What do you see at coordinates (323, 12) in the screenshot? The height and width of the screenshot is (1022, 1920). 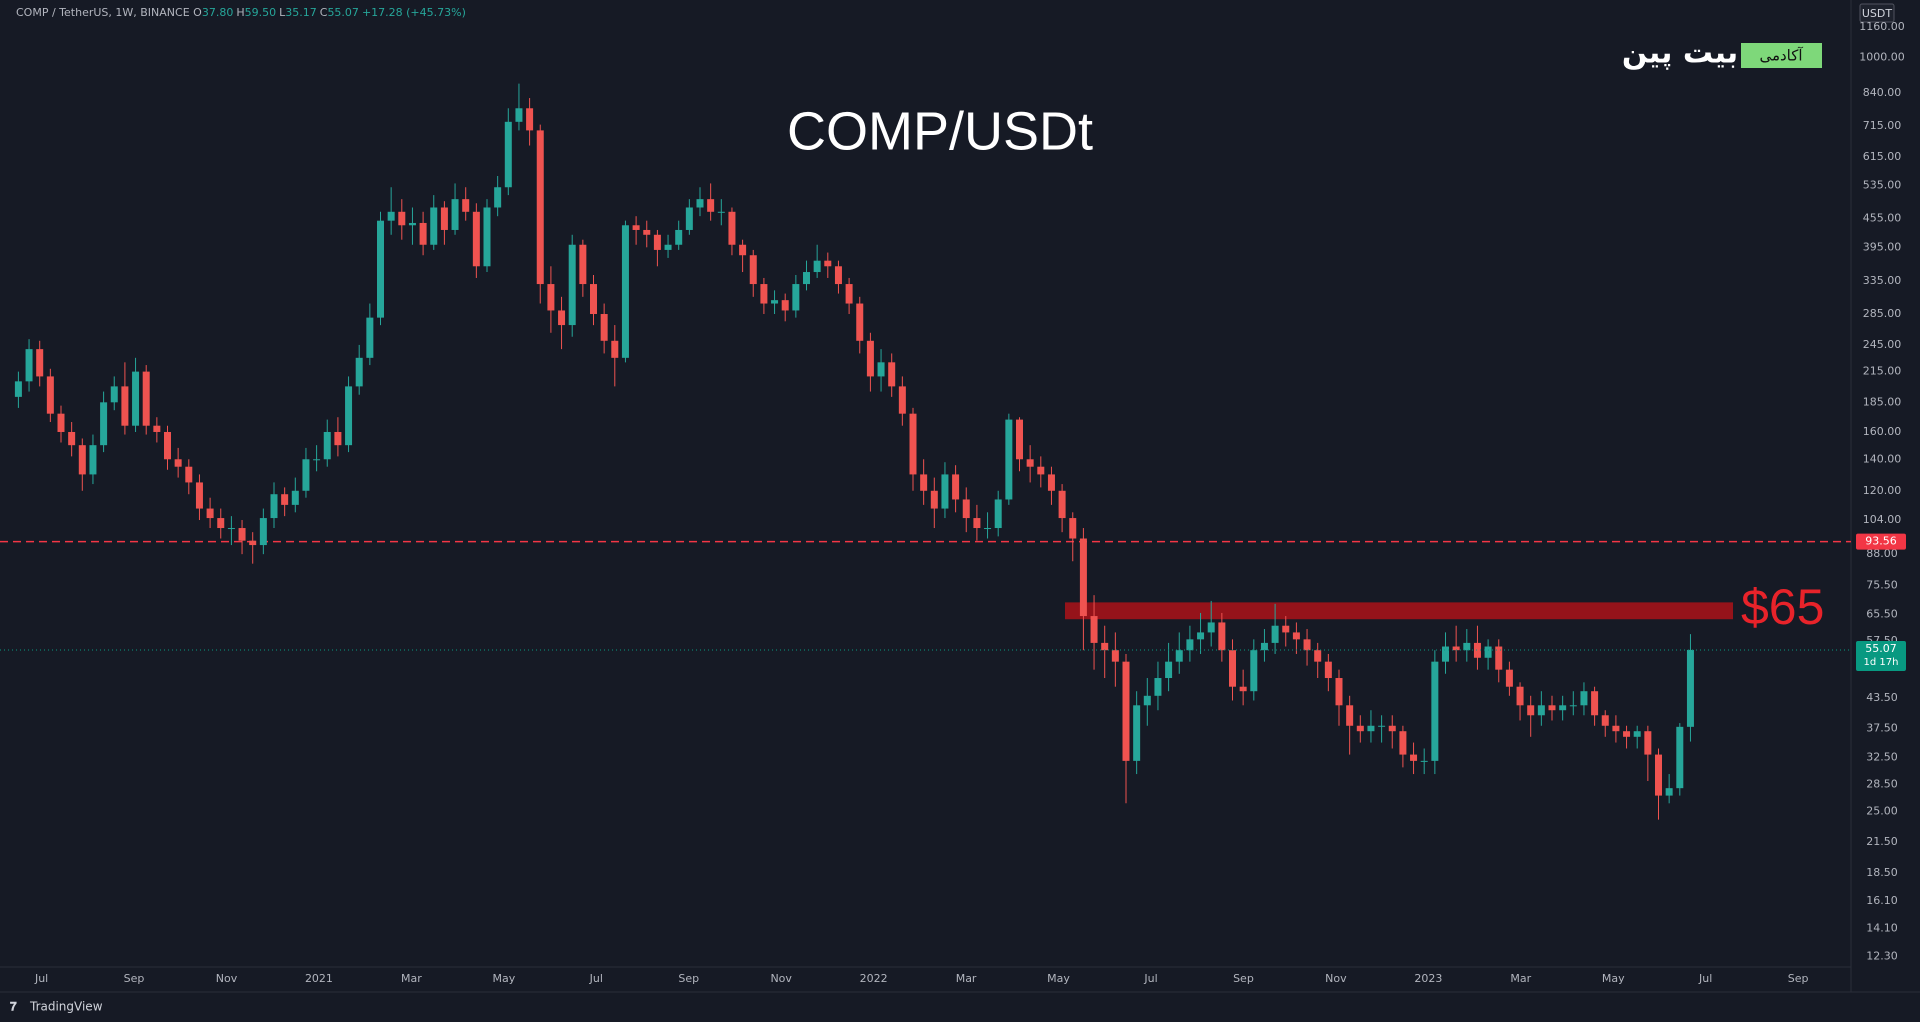 I see `quote-key: C` at bounding box center [323, 12].